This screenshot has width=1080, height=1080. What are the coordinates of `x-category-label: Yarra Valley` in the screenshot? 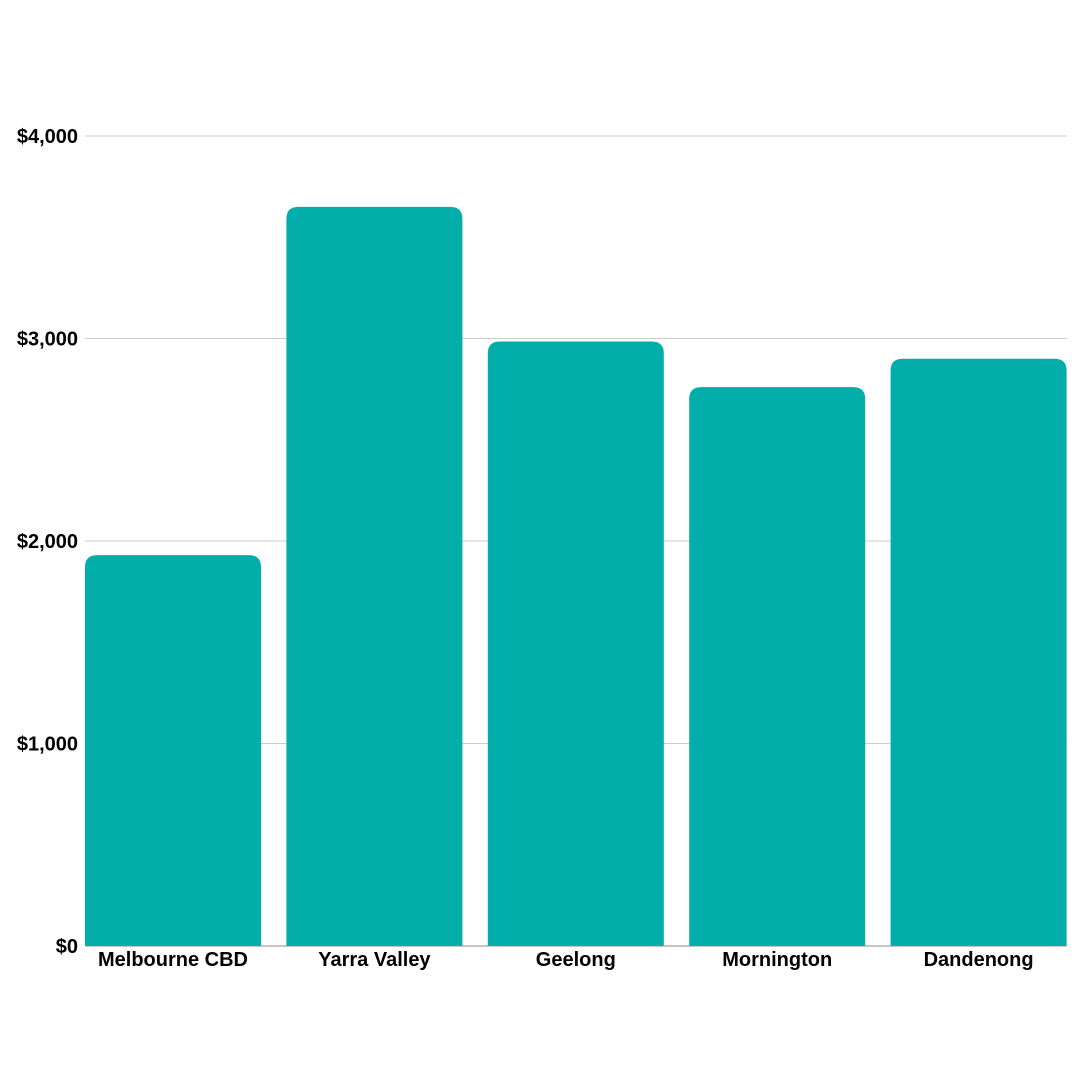 It's located at (374, 960).